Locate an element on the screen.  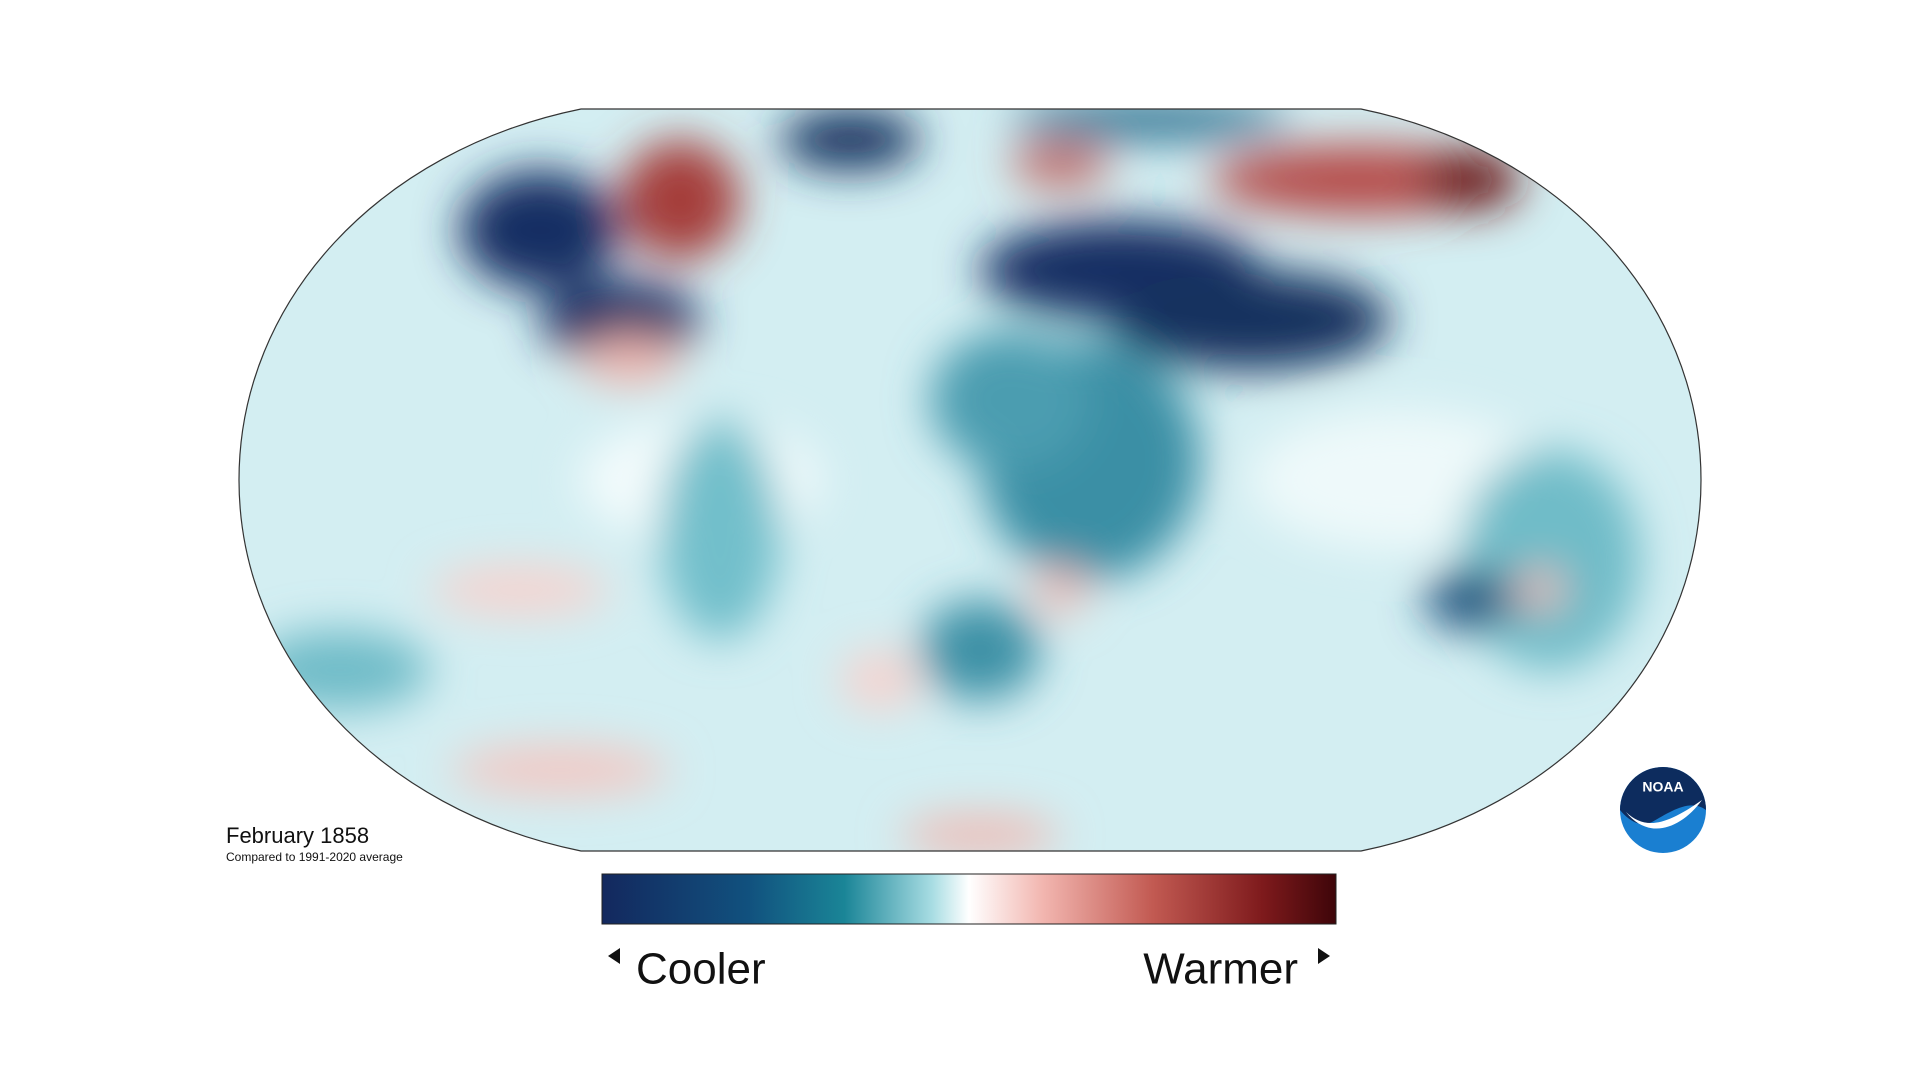
legend-high: Warmer is located at coordinates (1220, 969).